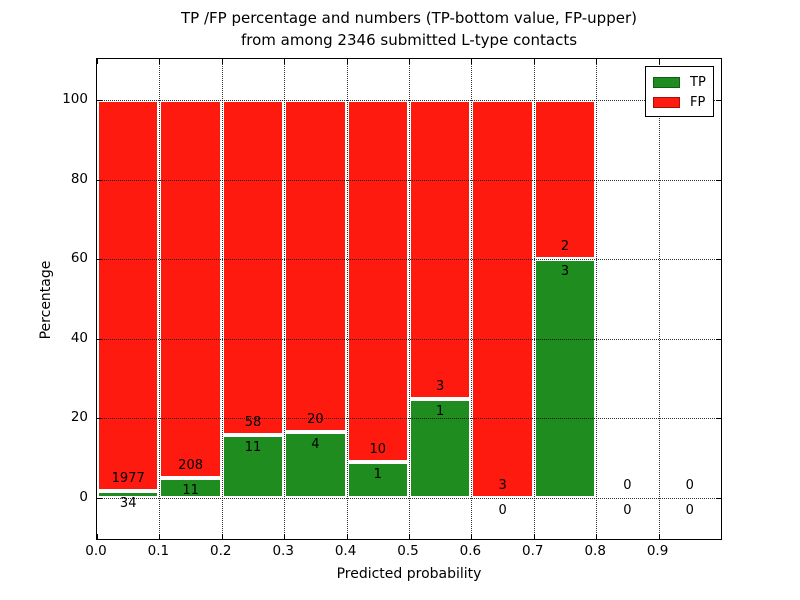  I want to click on fp-count-label: 58, so click(253, 422).